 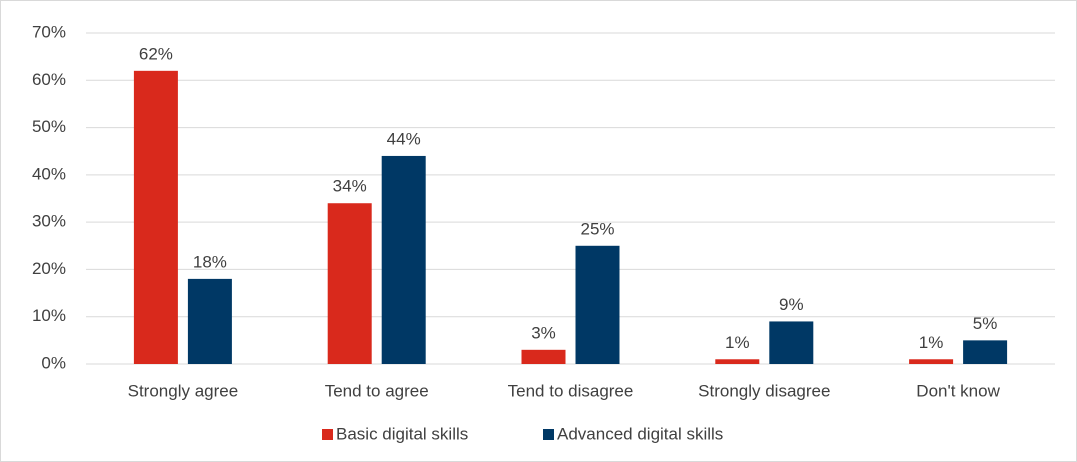 What do you see at coordinates (402, 433) in the screenshot?
I see `legend-label: Basic digital skills` at bounding box center [402, 433].